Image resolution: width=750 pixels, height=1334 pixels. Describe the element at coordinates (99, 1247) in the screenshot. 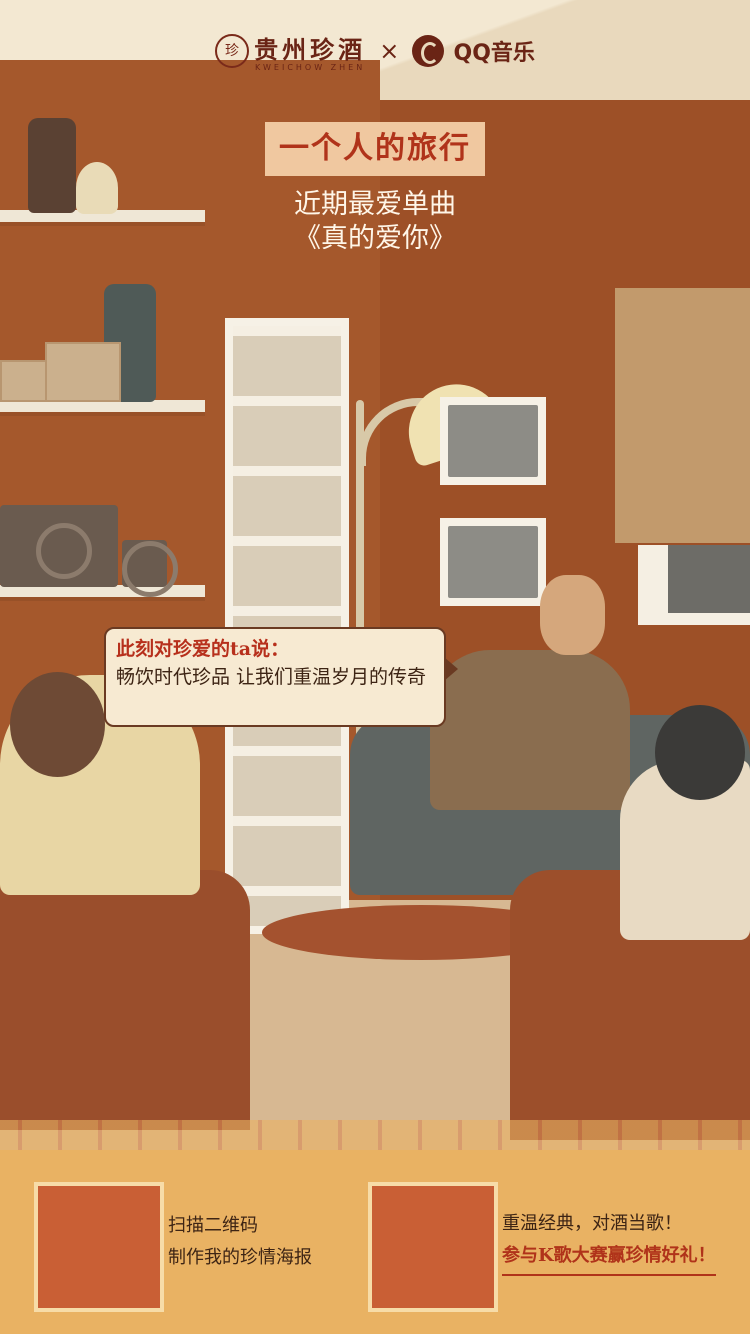

I see `qr-code-left` at that location.